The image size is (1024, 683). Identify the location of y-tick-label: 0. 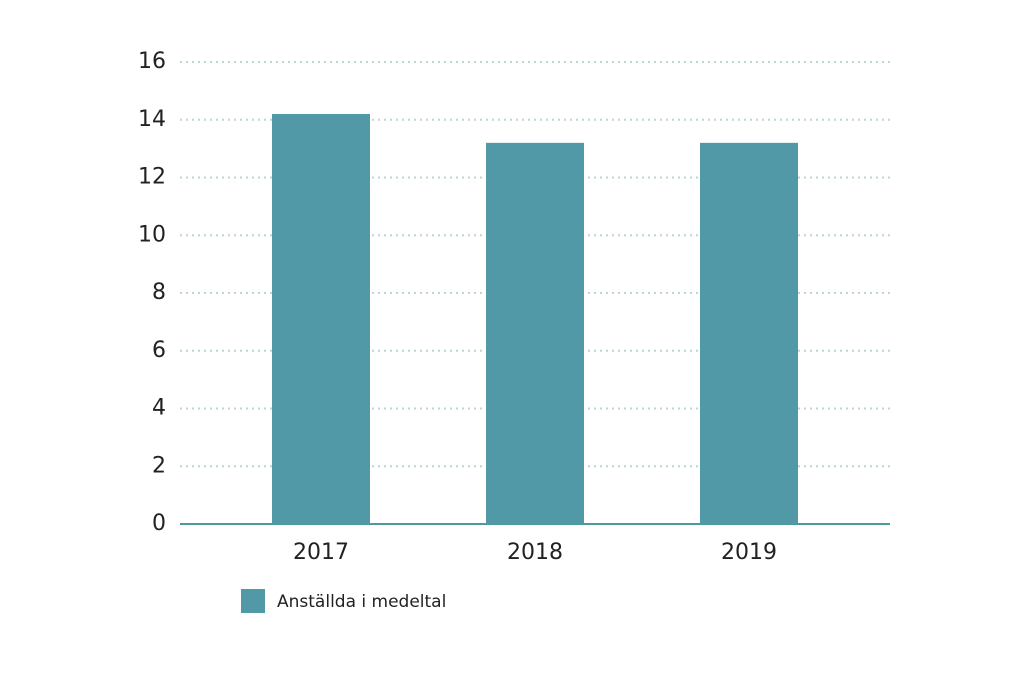
(159, 523).